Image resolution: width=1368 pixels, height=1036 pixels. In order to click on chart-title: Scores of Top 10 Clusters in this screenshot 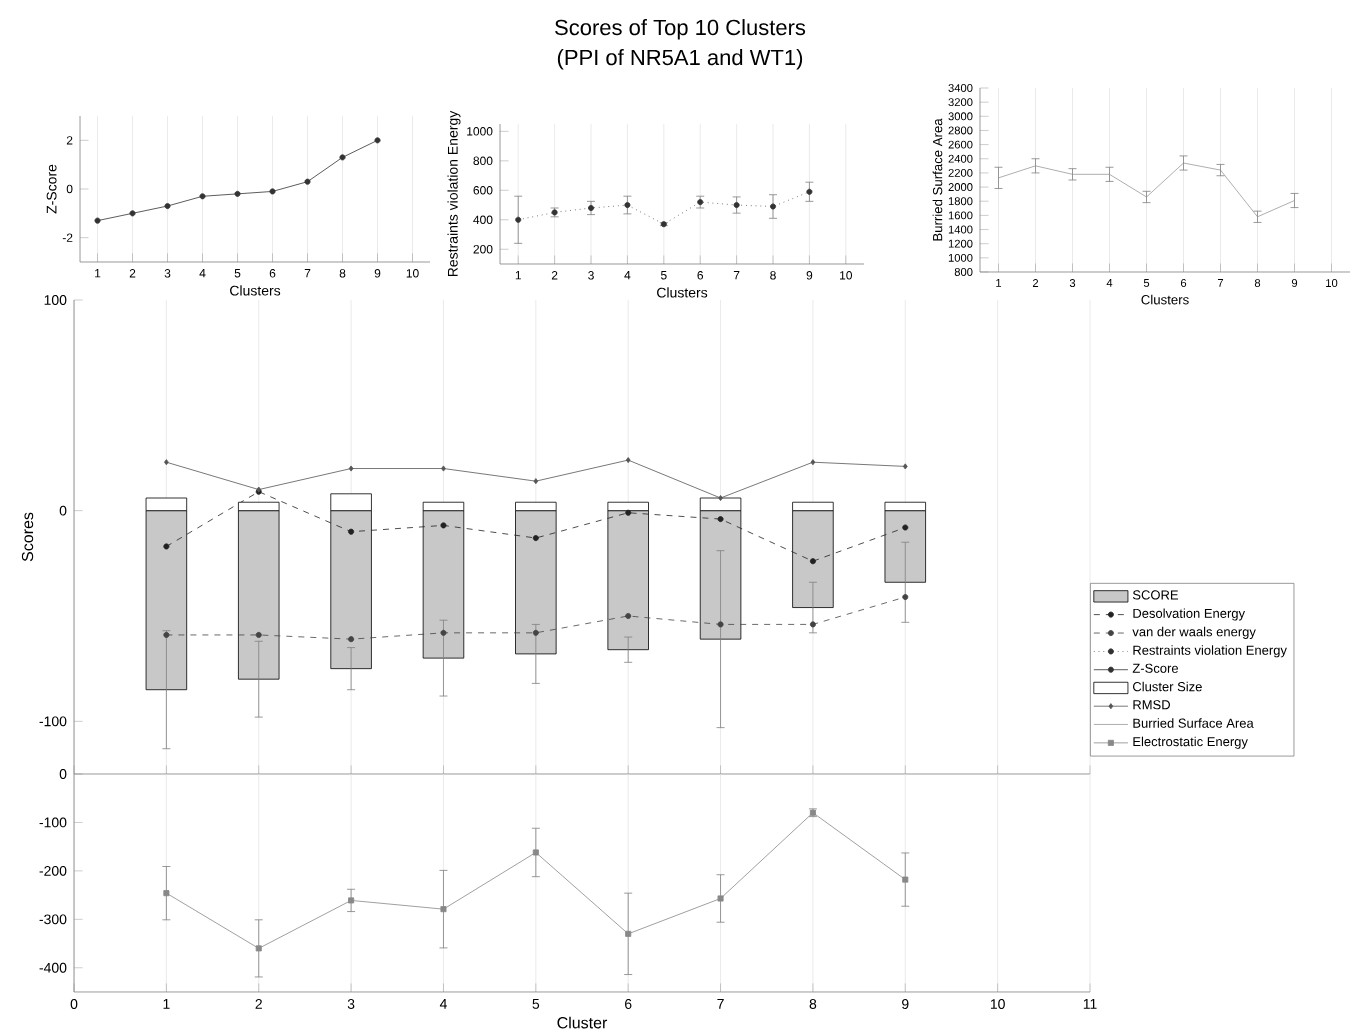, I will do `click(680, 29)`.